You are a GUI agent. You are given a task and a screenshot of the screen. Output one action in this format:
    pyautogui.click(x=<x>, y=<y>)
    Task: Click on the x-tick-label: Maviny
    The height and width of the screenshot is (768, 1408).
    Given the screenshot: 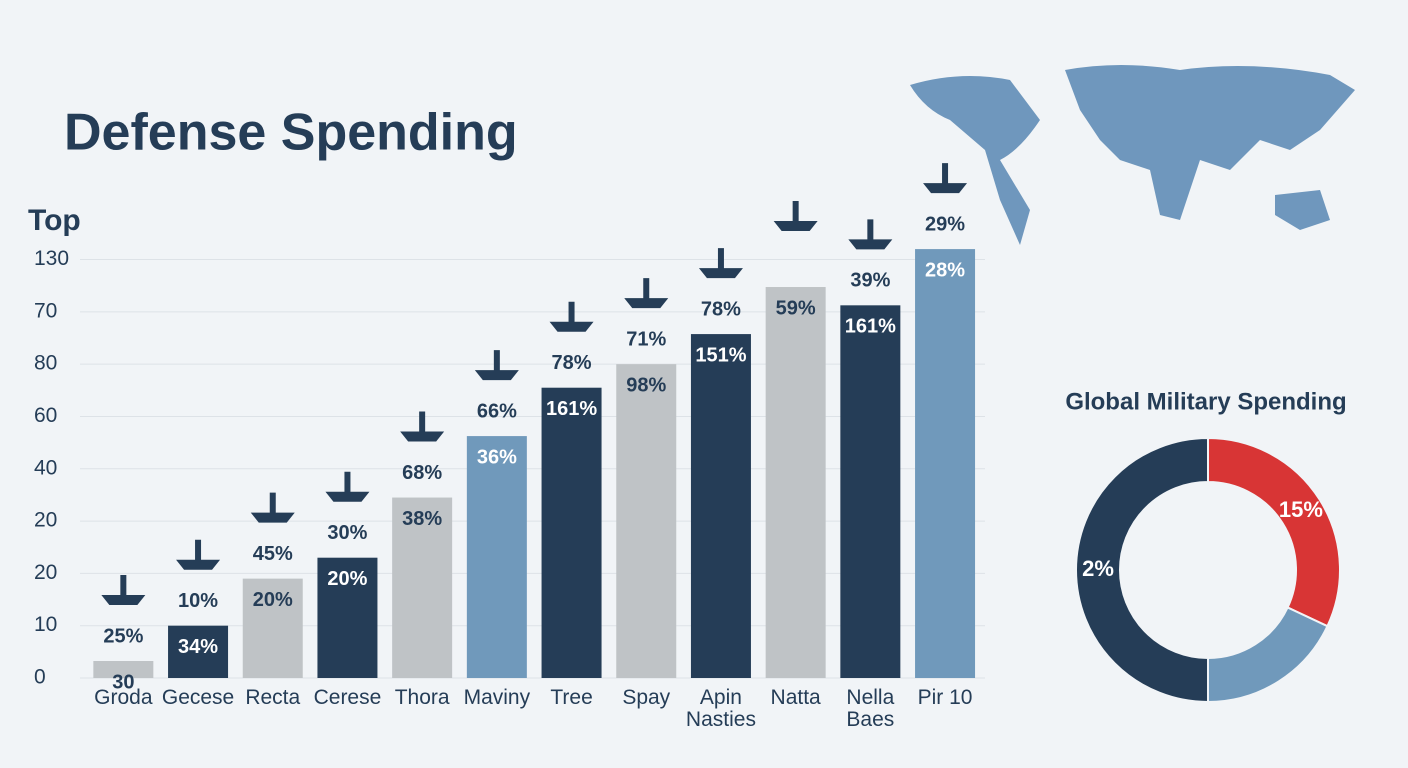 What is the action you would take?
    pyautogui.click(x=497, y=697)
    